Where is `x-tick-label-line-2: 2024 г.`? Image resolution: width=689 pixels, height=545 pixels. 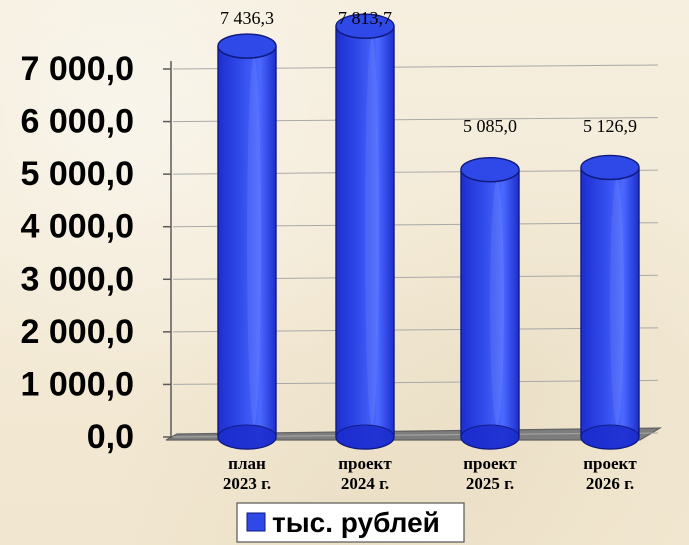 x-tick-label-line-2: 2024 г. is located at coordinates (365, 483).